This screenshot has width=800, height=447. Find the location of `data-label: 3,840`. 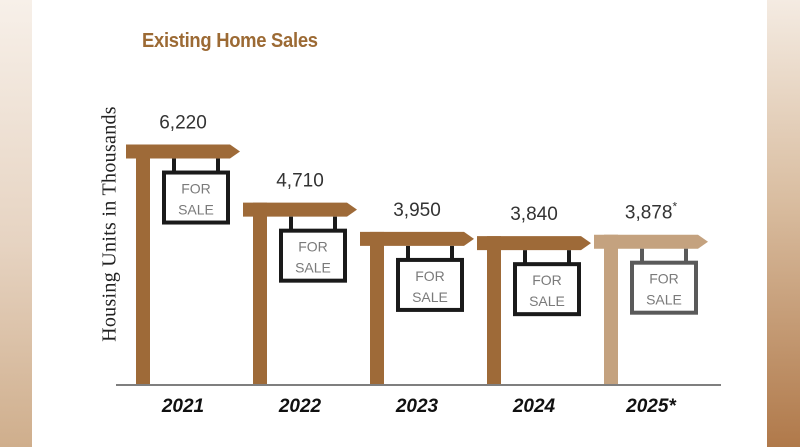

data-label: 3,840 is located at coordinates (534, 214).